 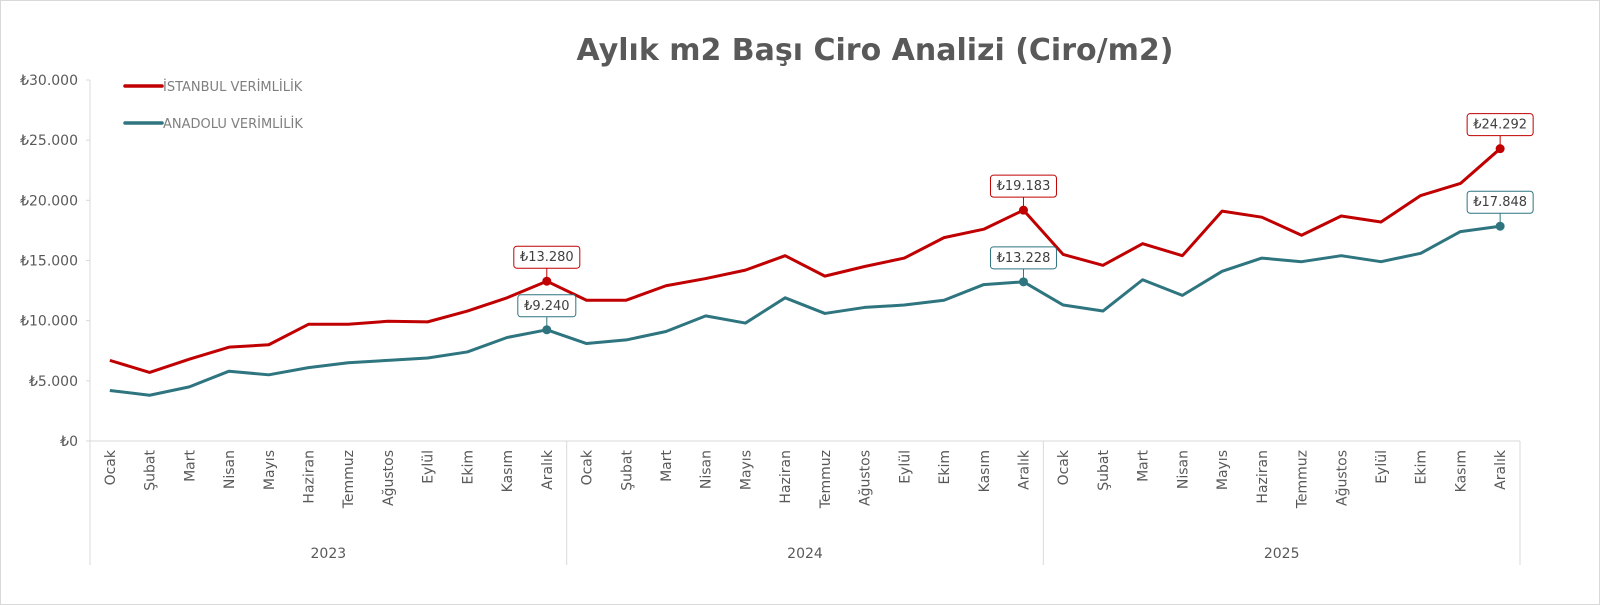 I want to click on y-tick-label: ₺15.000, so click(x=49, y=262).